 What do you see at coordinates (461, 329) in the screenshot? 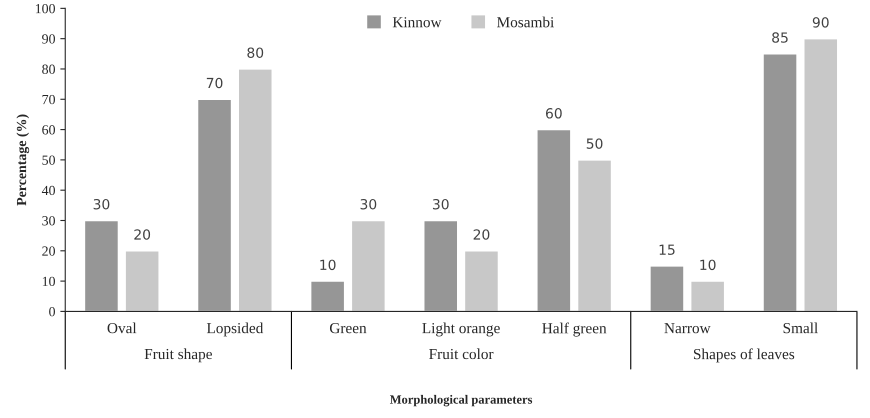
I see `x-tick-label: Light orange` at bounding box center [461, 329].